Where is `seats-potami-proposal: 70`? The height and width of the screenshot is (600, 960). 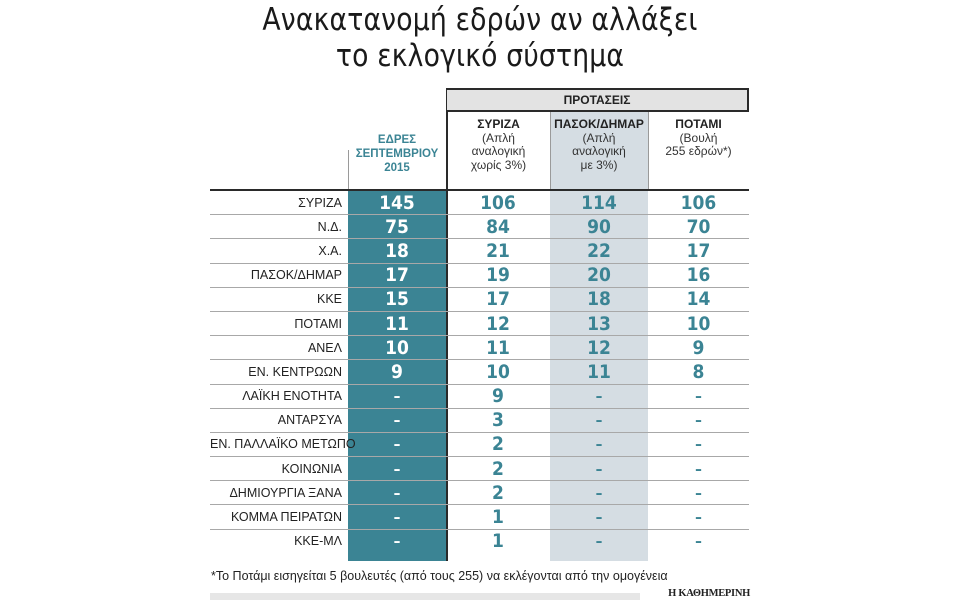 seats-potami-proposal: 70 is located at coordinates (698, 226).